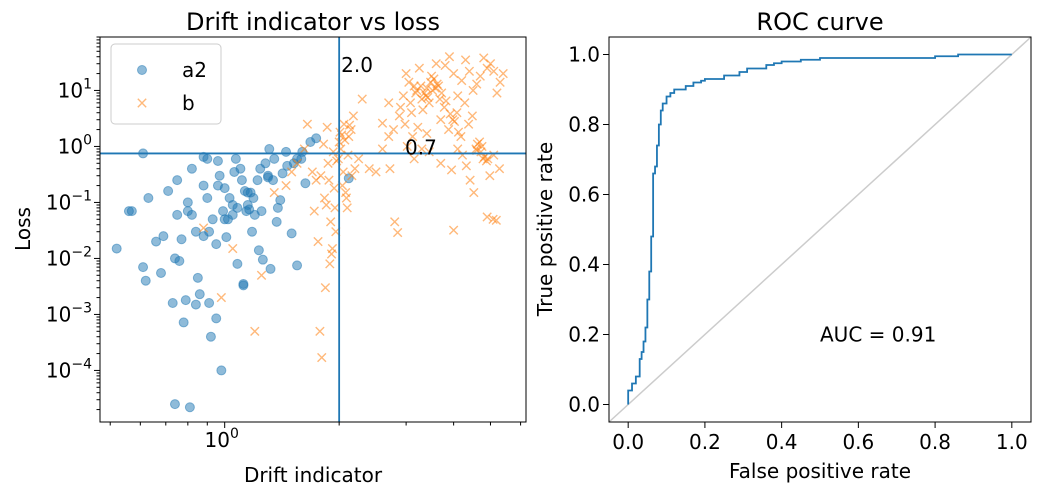  I want to click on y-tick-label: 0.2, so click(584, 335).